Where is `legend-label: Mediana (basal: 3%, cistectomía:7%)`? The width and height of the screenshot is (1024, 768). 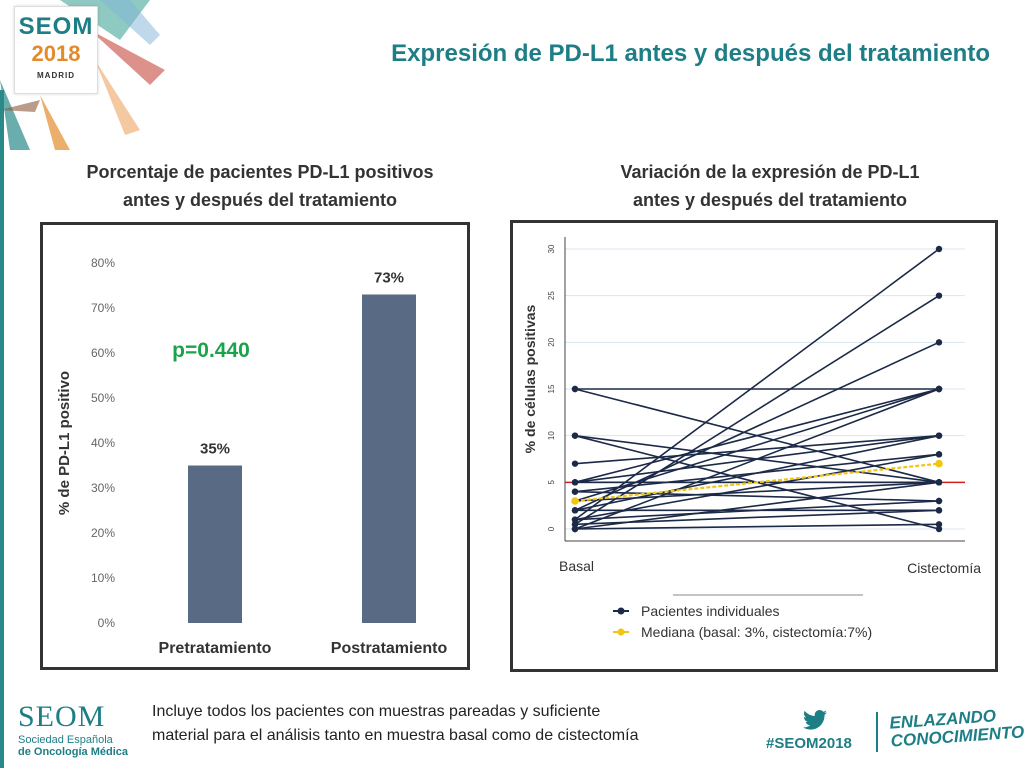 legend-label: Mediana (basal: 3%, cistectomía:7%) is located at coordinates (756, 632).